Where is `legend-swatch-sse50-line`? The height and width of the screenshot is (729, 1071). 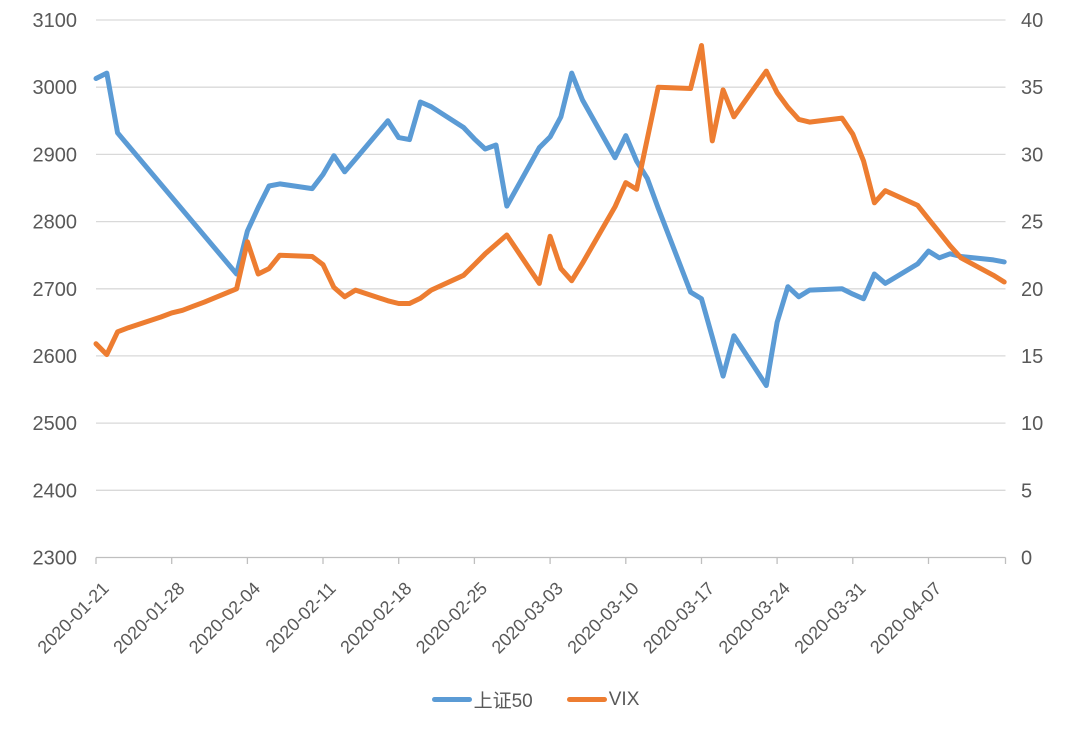 legend-swatch-sse50-line is located at coordinates (451, 699).